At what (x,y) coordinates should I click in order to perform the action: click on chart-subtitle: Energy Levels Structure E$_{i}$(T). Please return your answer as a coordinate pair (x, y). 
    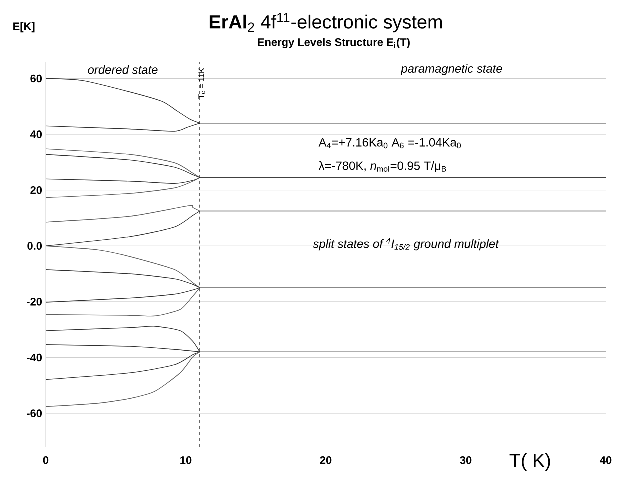
    Looking at the image, I should click on (334, 43).